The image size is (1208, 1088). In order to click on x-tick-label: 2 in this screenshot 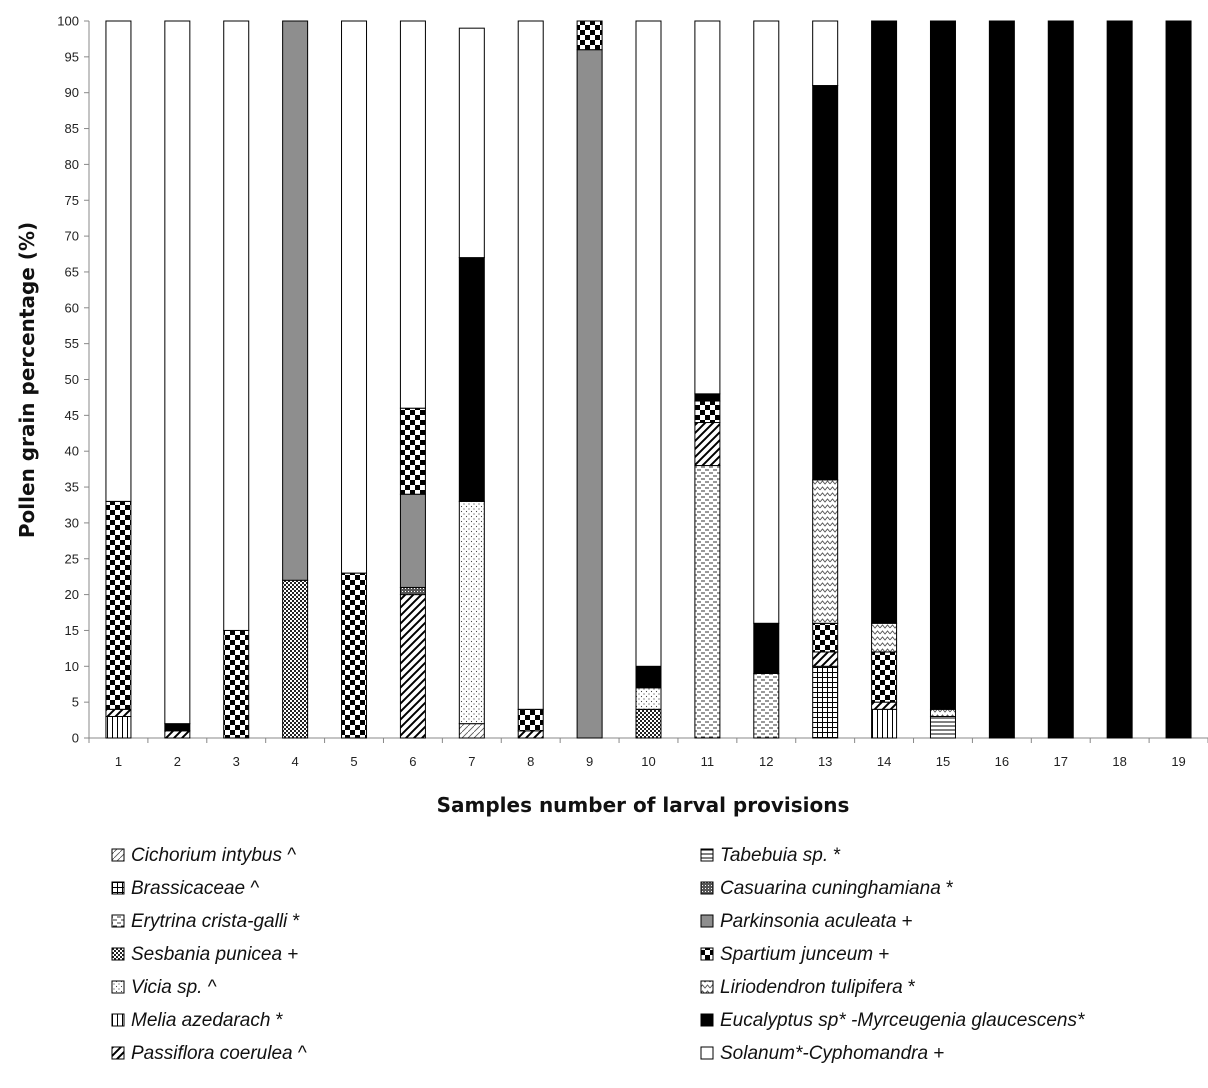, I will do `click(177, 761)`.